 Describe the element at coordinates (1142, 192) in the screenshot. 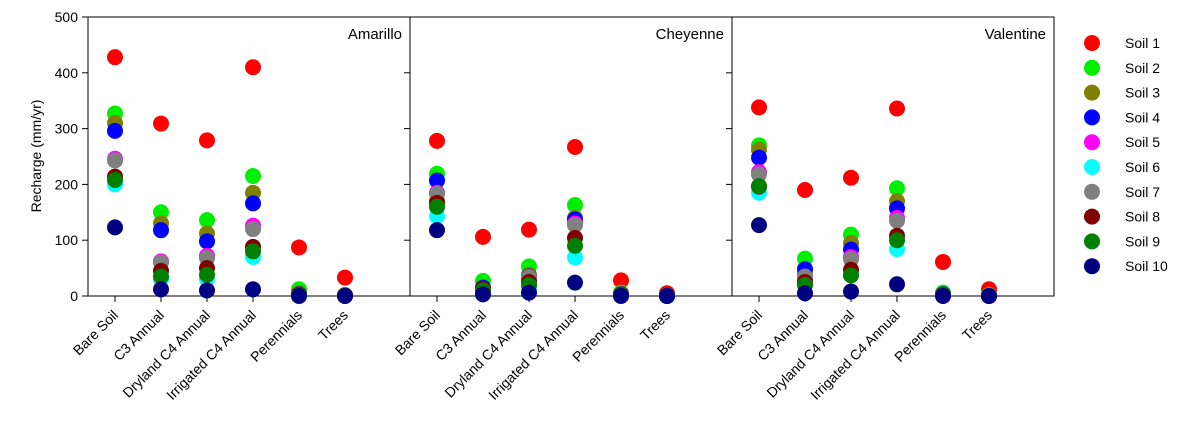

I see `legend-label: Soil 7` at that location.